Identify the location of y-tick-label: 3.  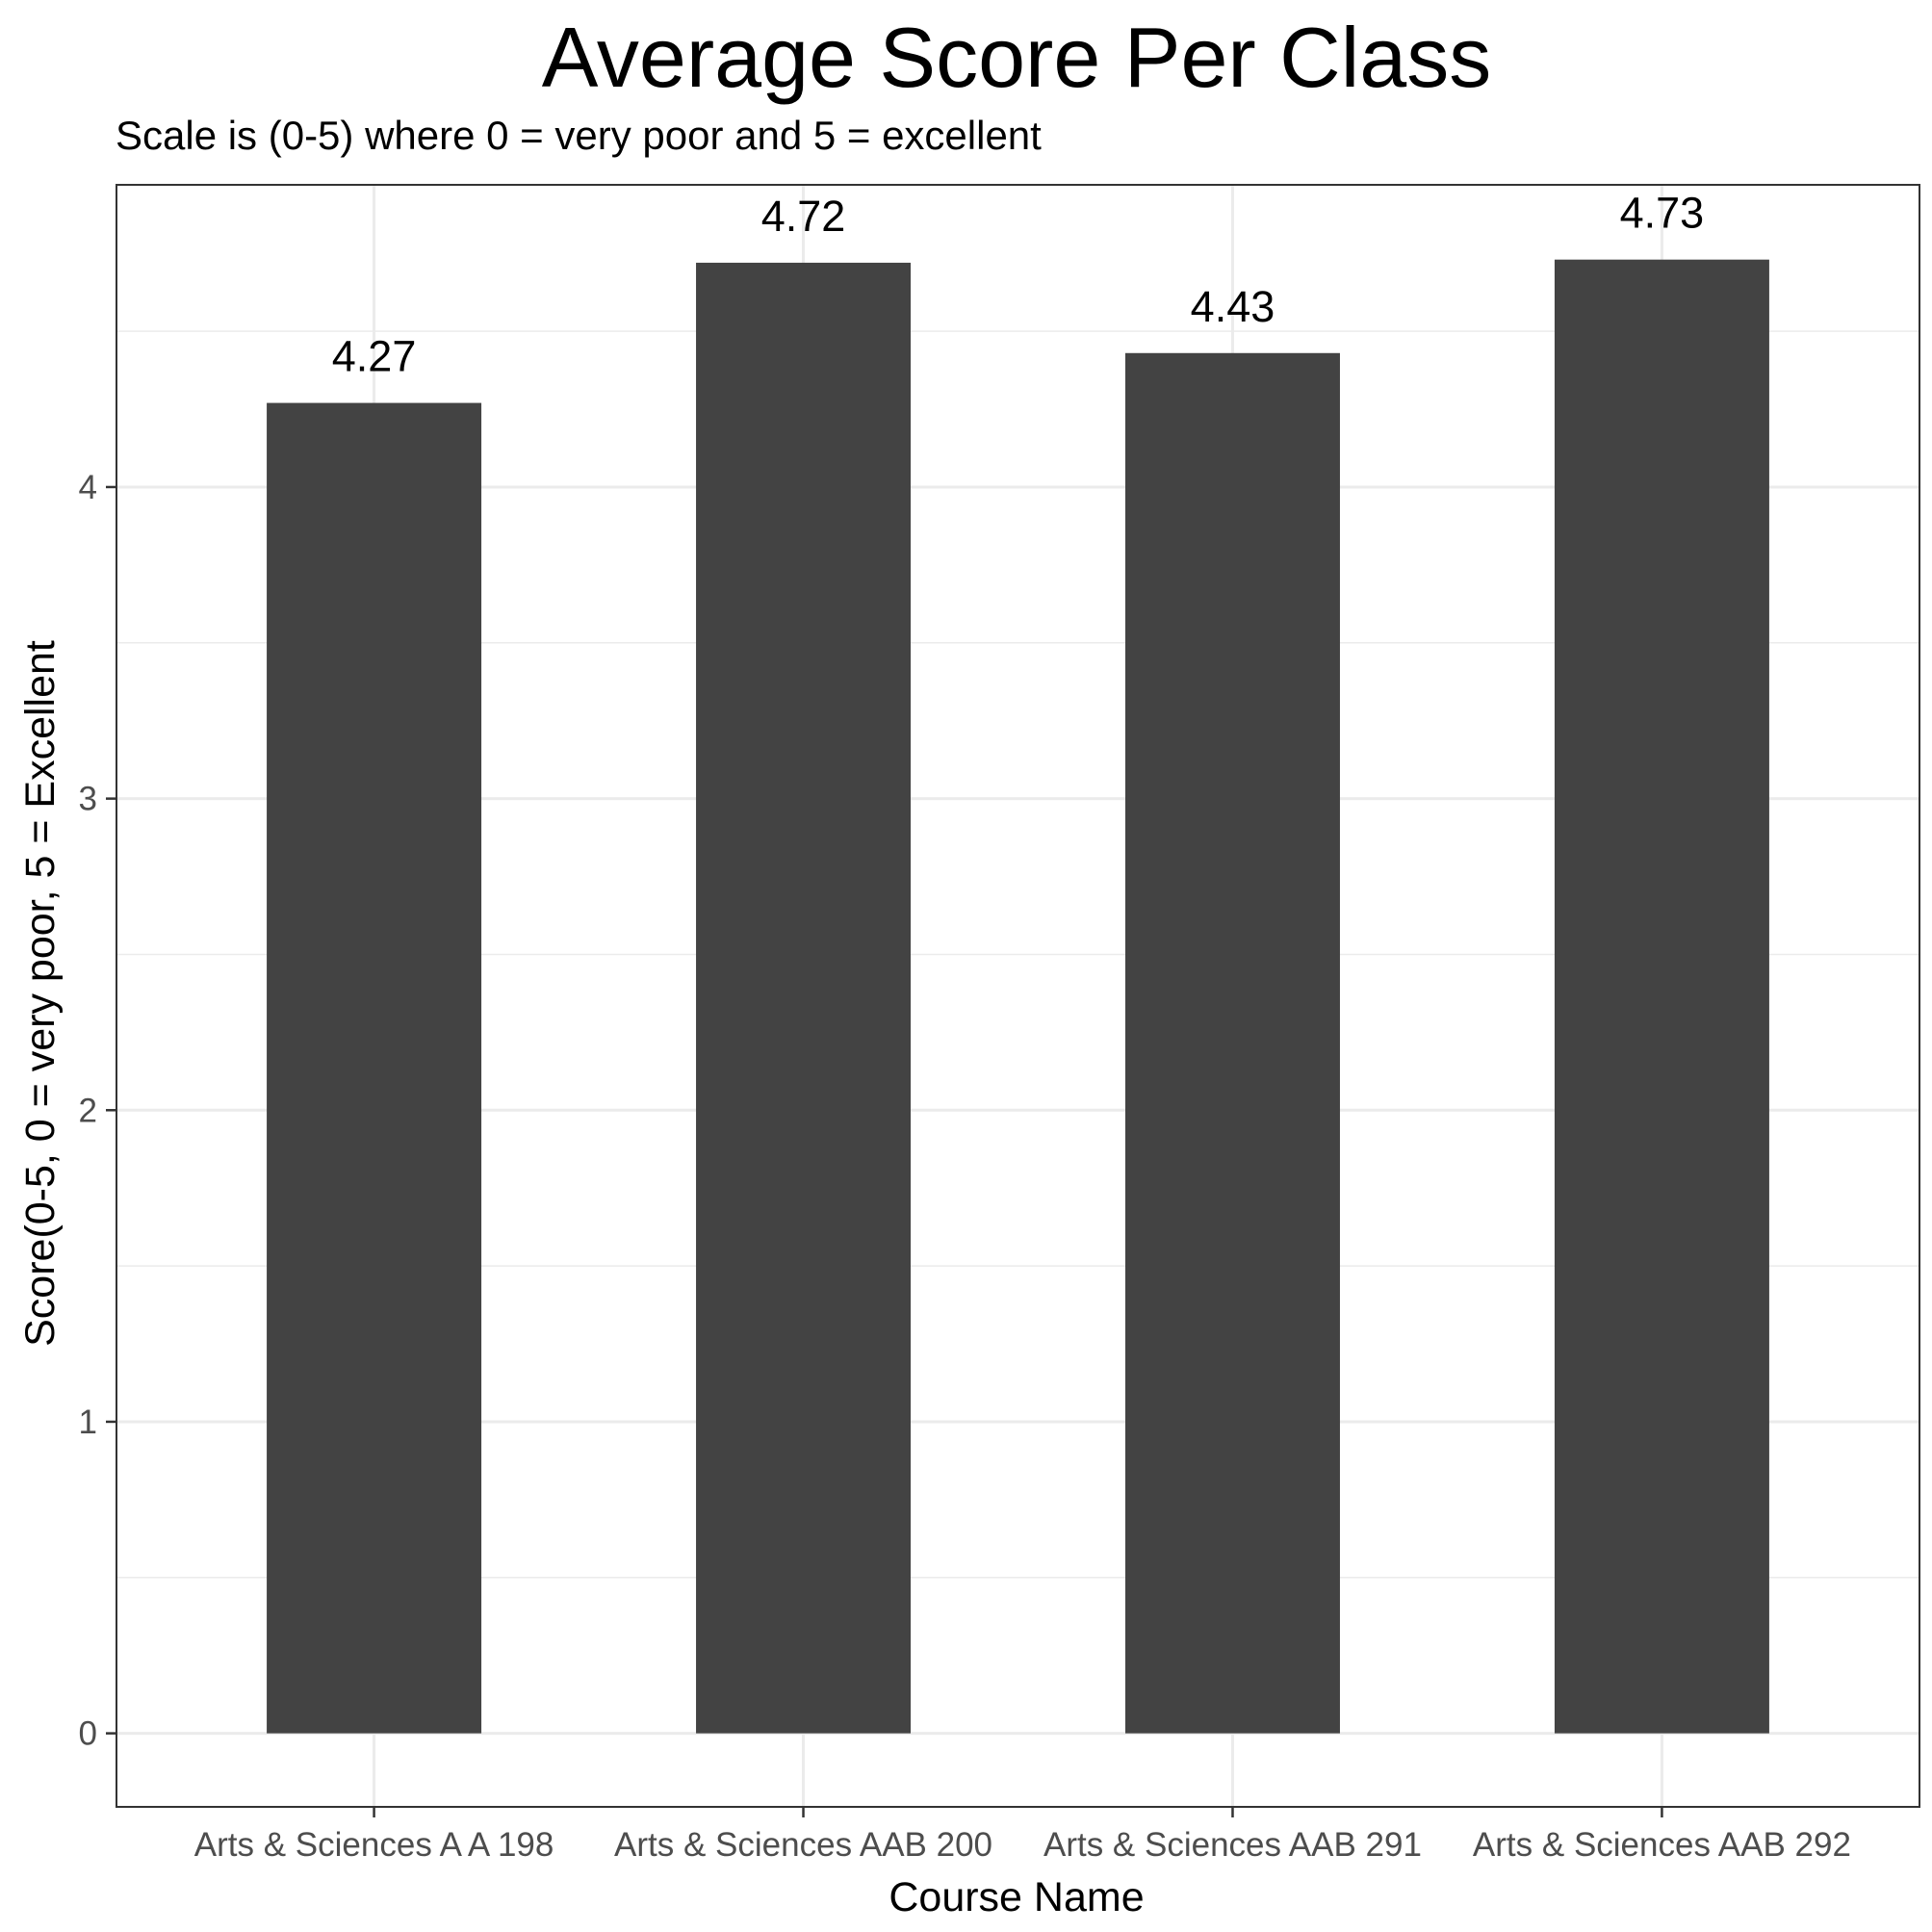
(88, 800).